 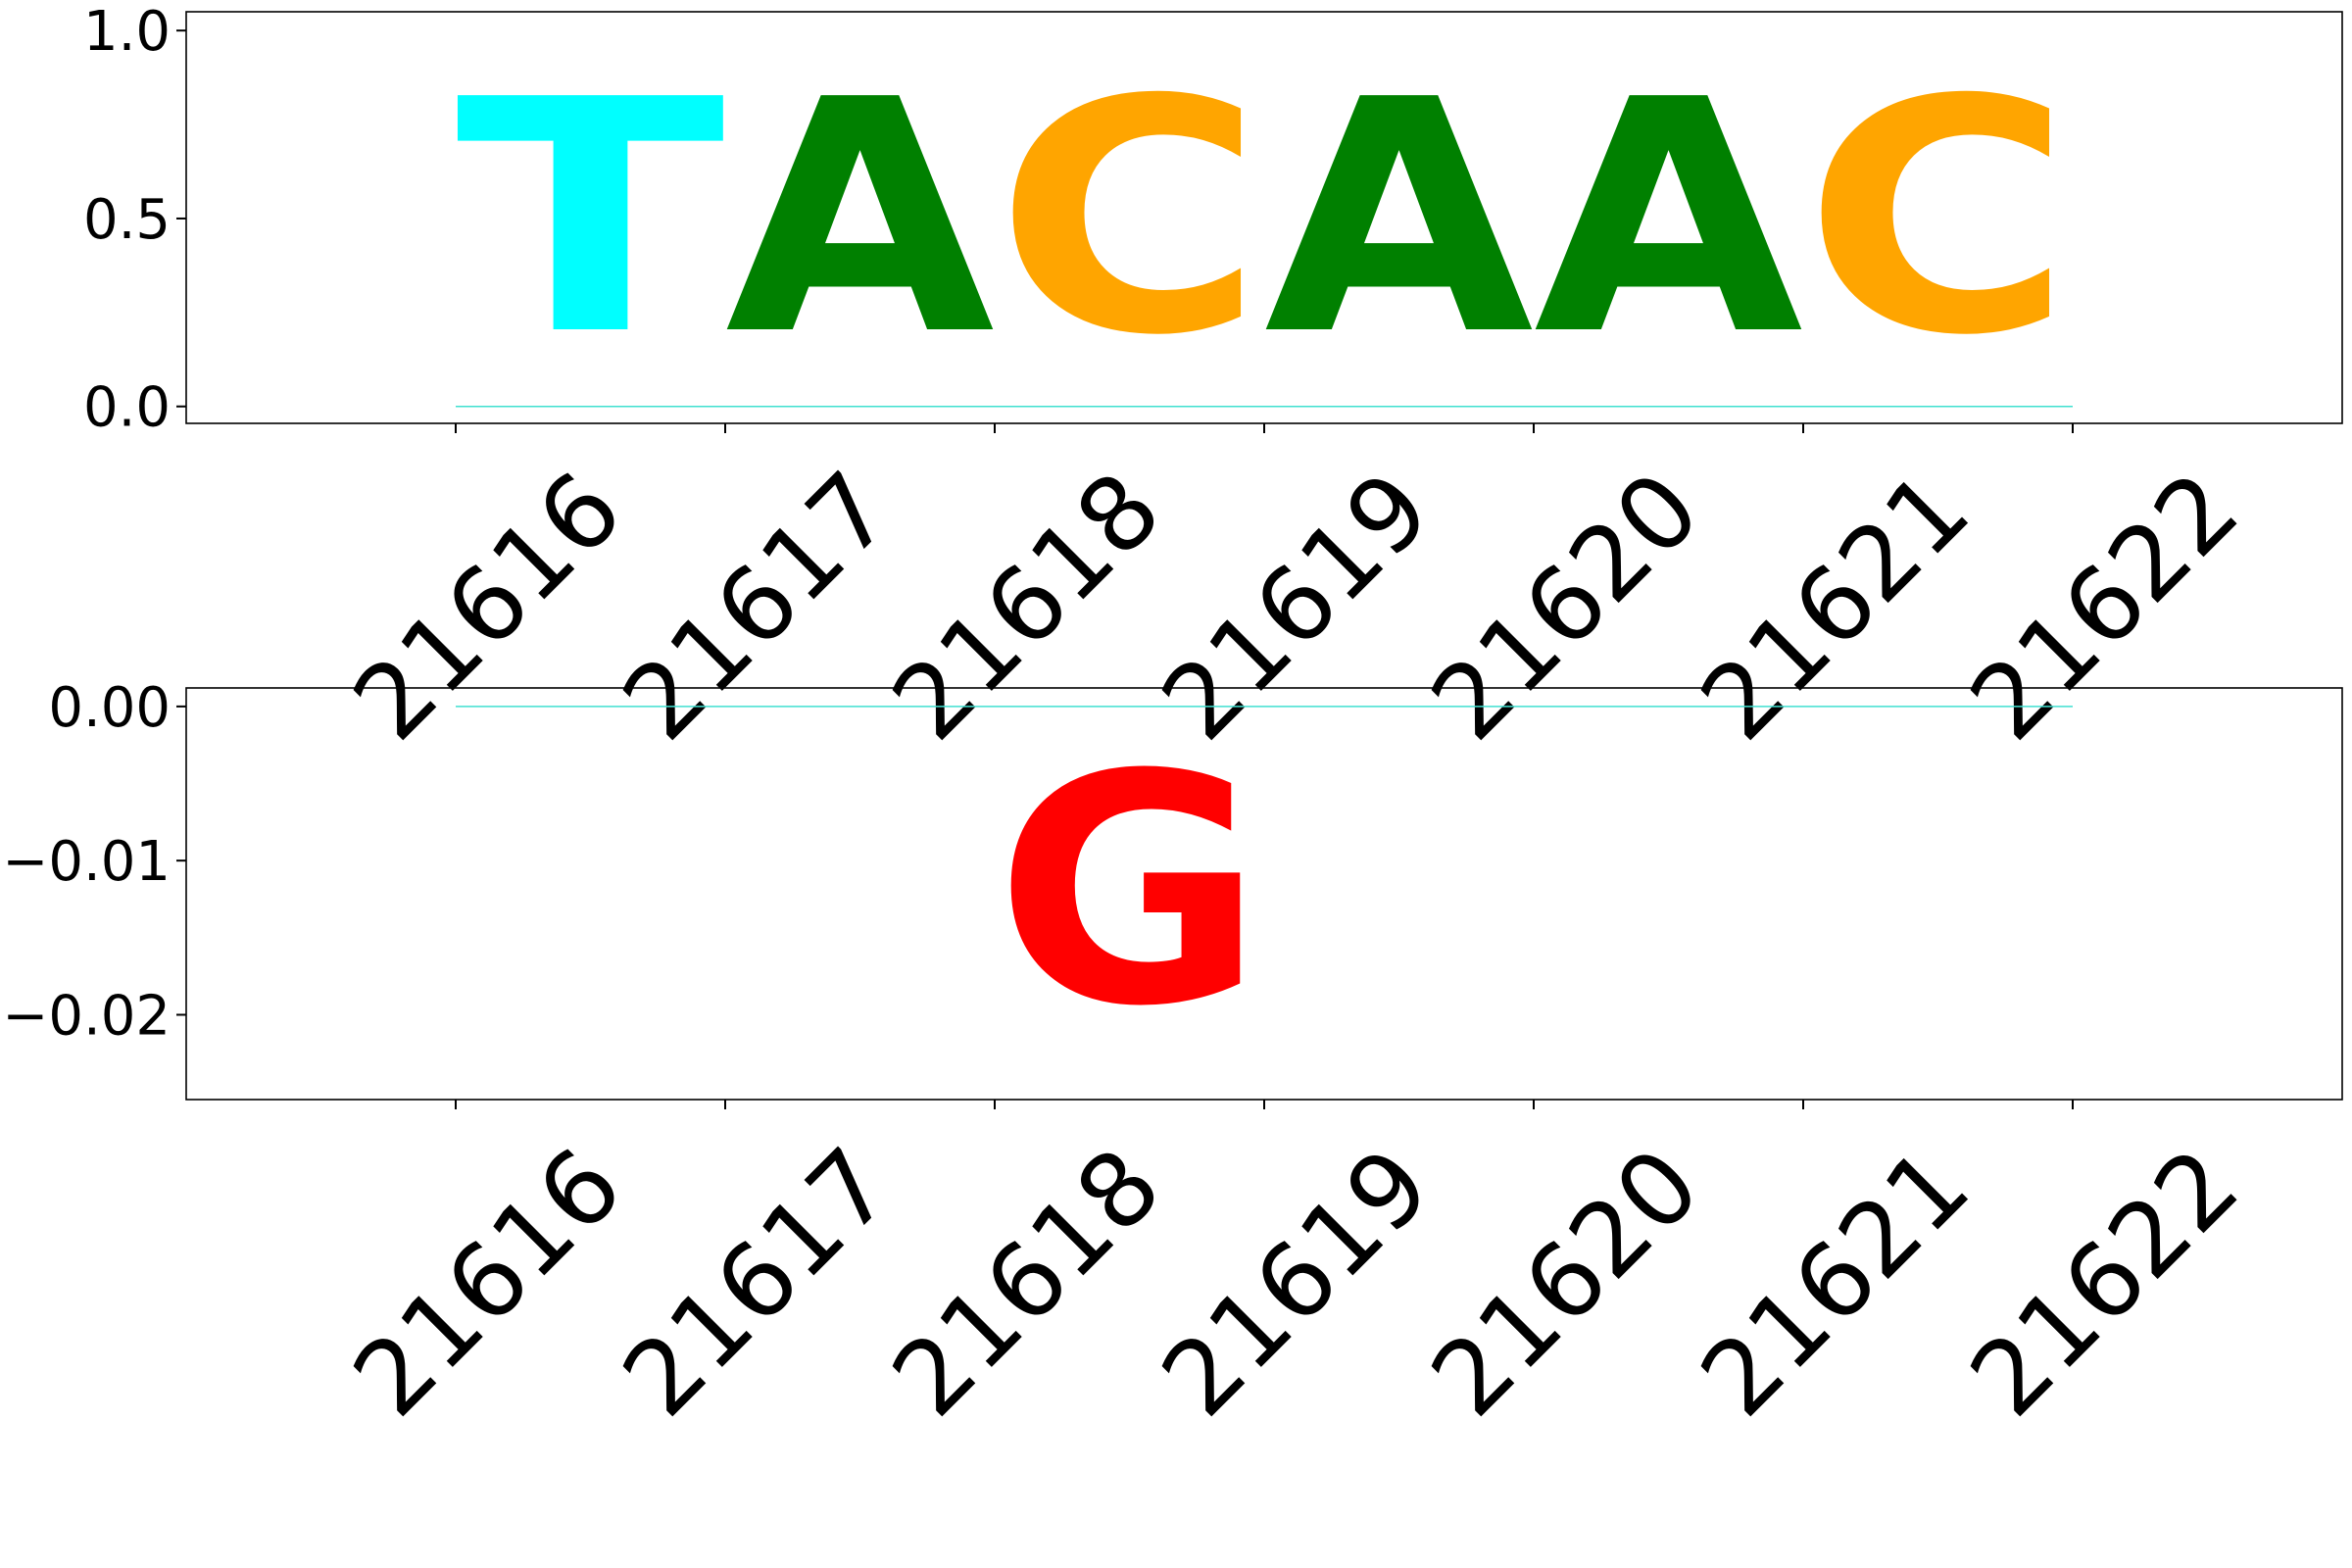 I want to click on logo-letter-a-21620: A, so click(x=1670, y=218).